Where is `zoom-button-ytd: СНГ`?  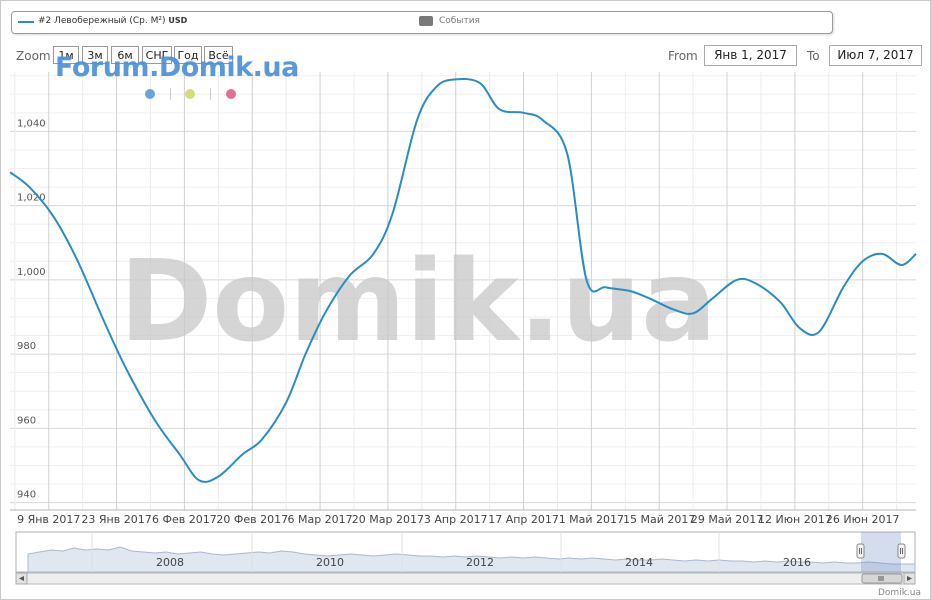
zoom-button-ytd: СНГ is located at coordinates (157, 55).